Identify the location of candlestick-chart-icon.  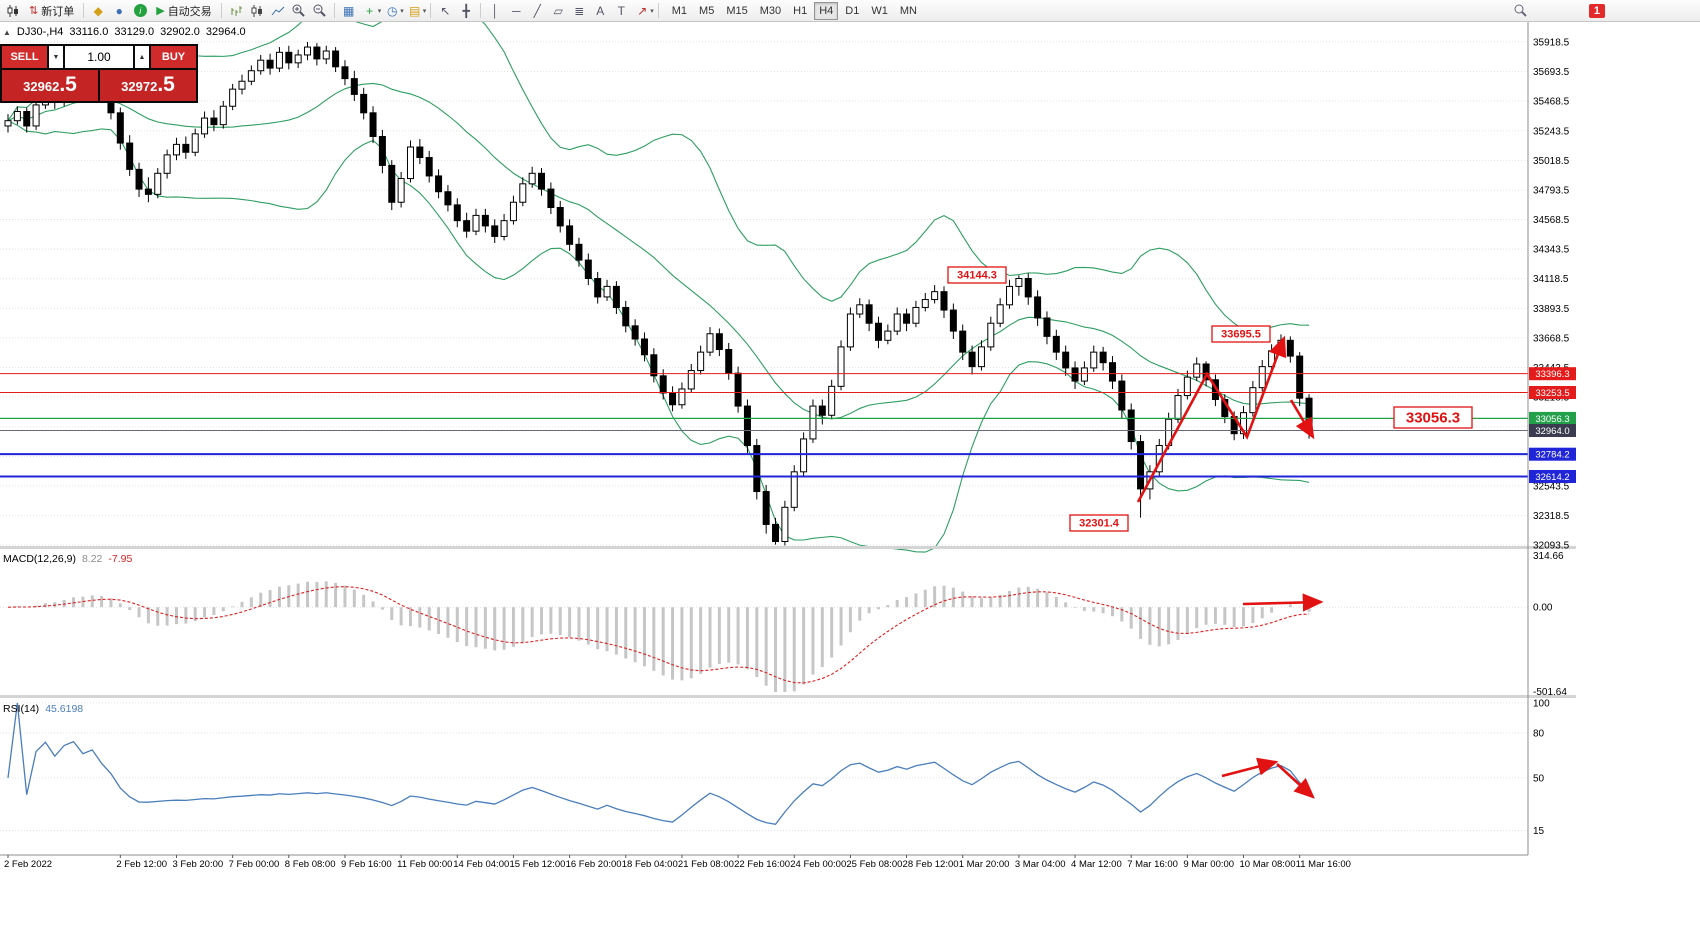
(257, 11).